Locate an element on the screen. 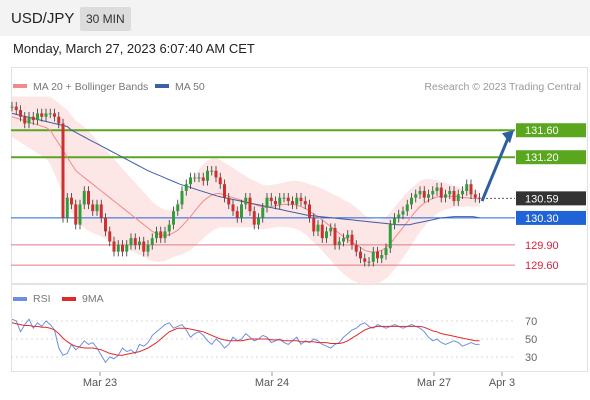  time-tick-label: Mar 24 is located at coordinates (272, 383).